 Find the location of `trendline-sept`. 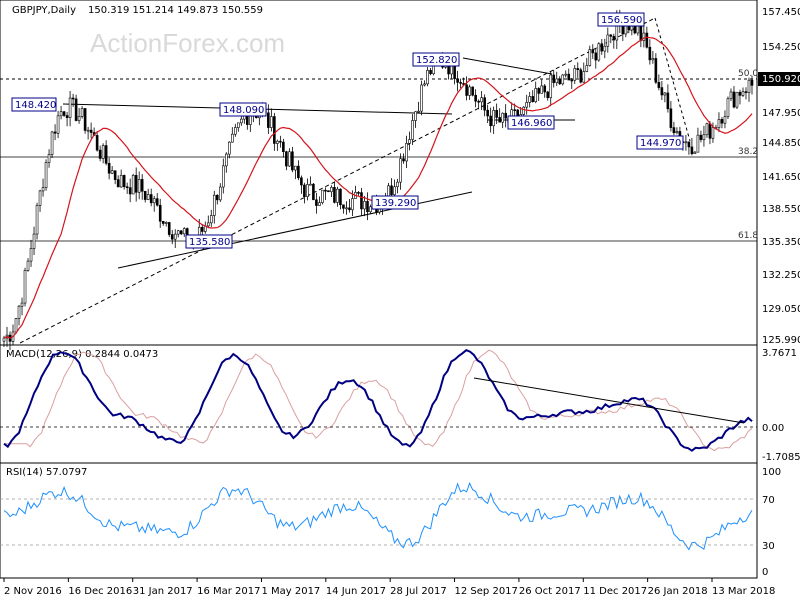

trendline-sept is located at coordinates (507, 66).